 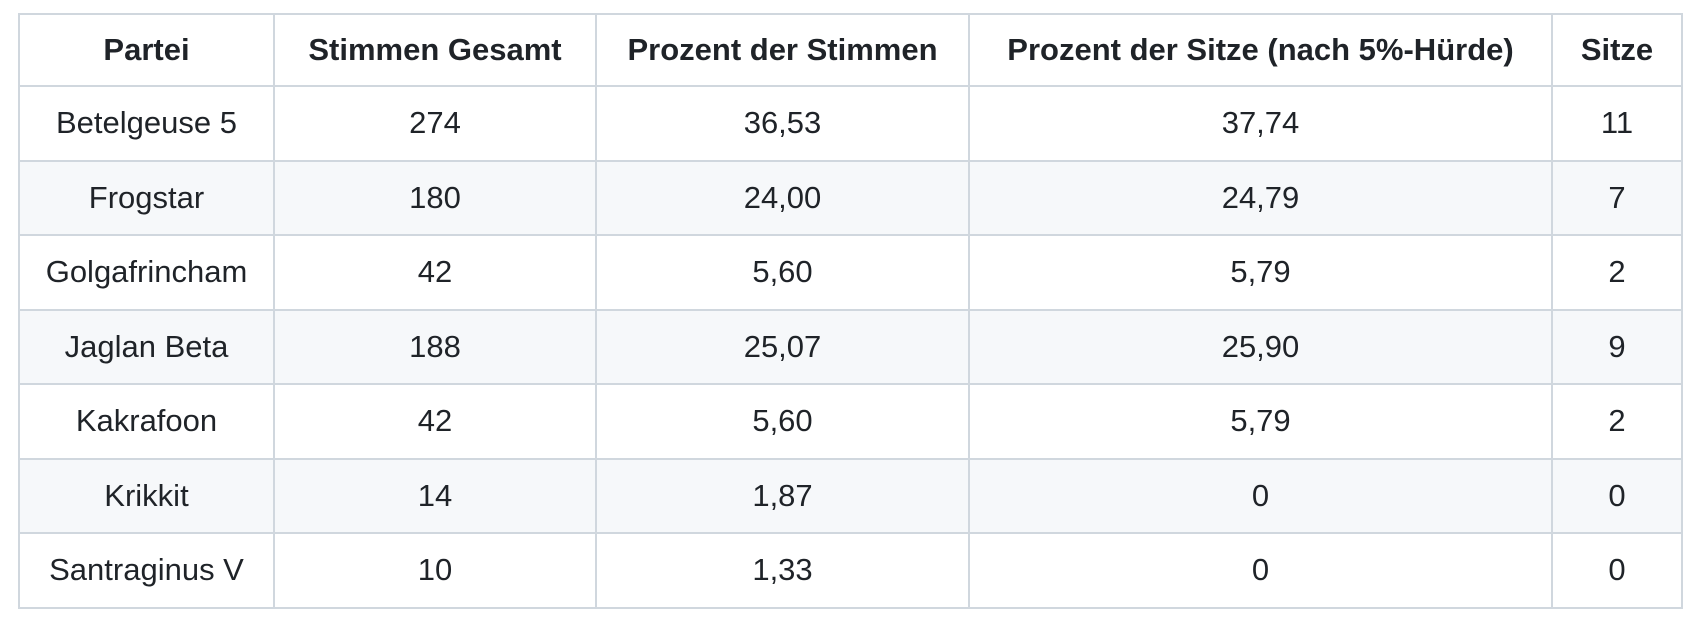 I want to click on value-cell: 10, so click(x=435, y=570).